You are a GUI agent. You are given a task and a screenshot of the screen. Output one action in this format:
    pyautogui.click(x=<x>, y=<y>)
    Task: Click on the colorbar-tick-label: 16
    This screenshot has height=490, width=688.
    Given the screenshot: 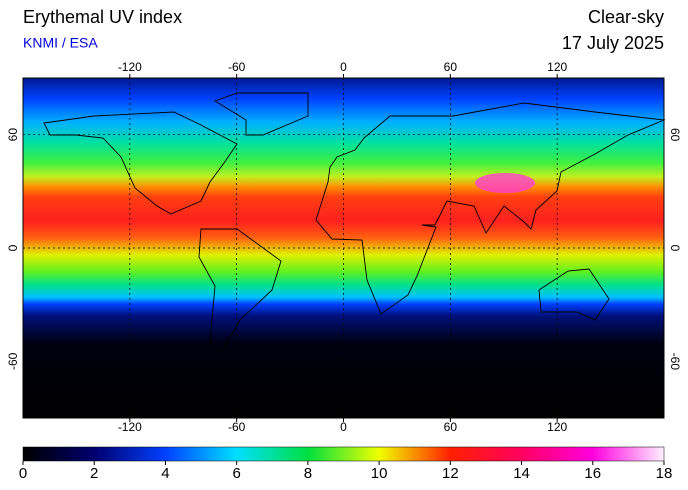 What is the action you would take?
    pyautogui.click(x=592, y=473)
    